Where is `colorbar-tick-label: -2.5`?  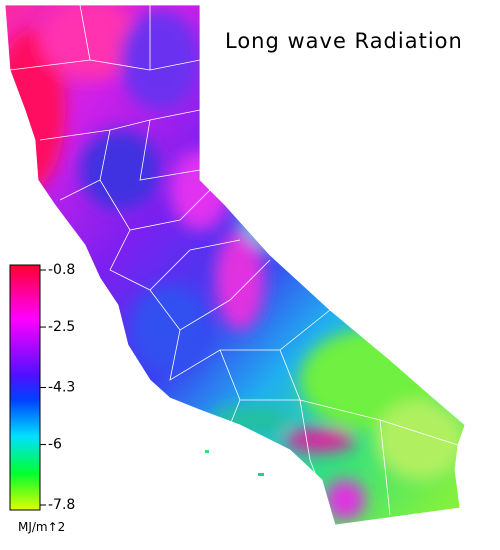 colorbar-tick-label: -2.5 is located at coordinates (61, 327).